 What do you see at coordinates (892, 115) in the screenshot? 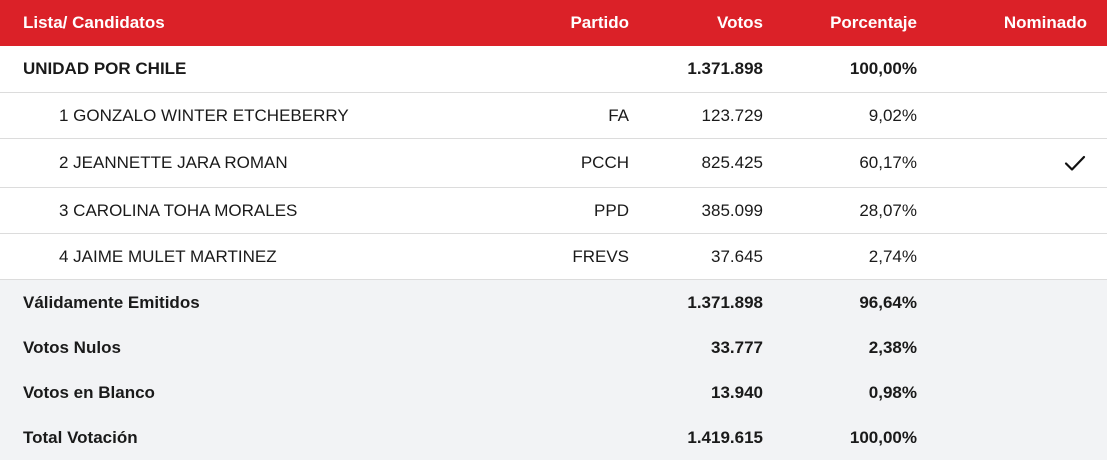
I see `candidate-percent: 9,02%` at bounding box center [892, 115].